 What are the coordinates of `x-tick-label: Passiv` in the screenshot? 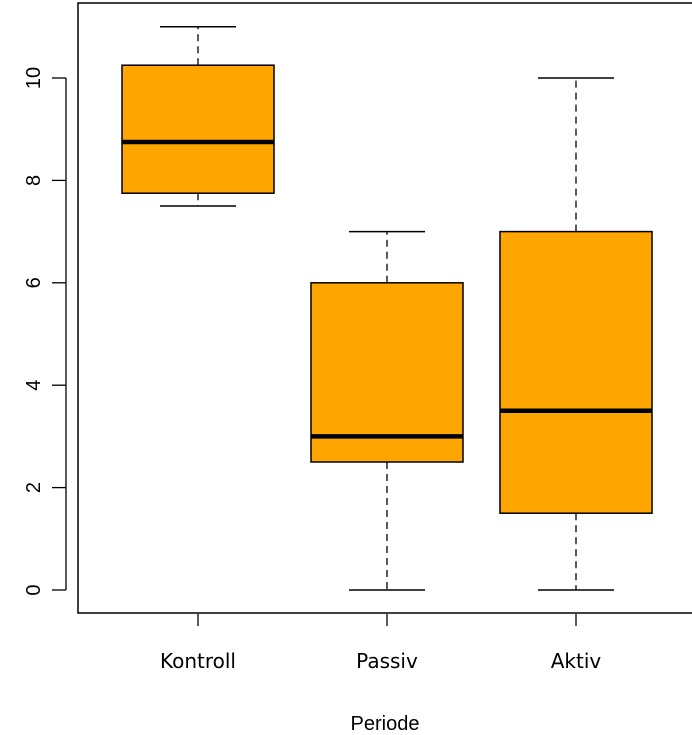 It's located at (387, 661).